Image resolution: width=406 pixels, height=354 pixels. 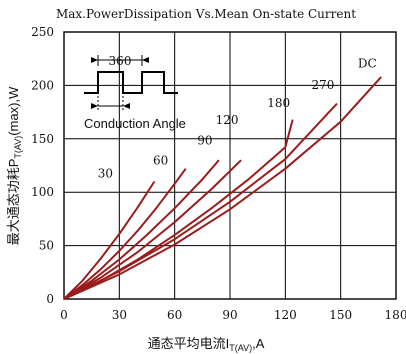 I want to click on series-label-90: 90, so click(x=204, y=140).